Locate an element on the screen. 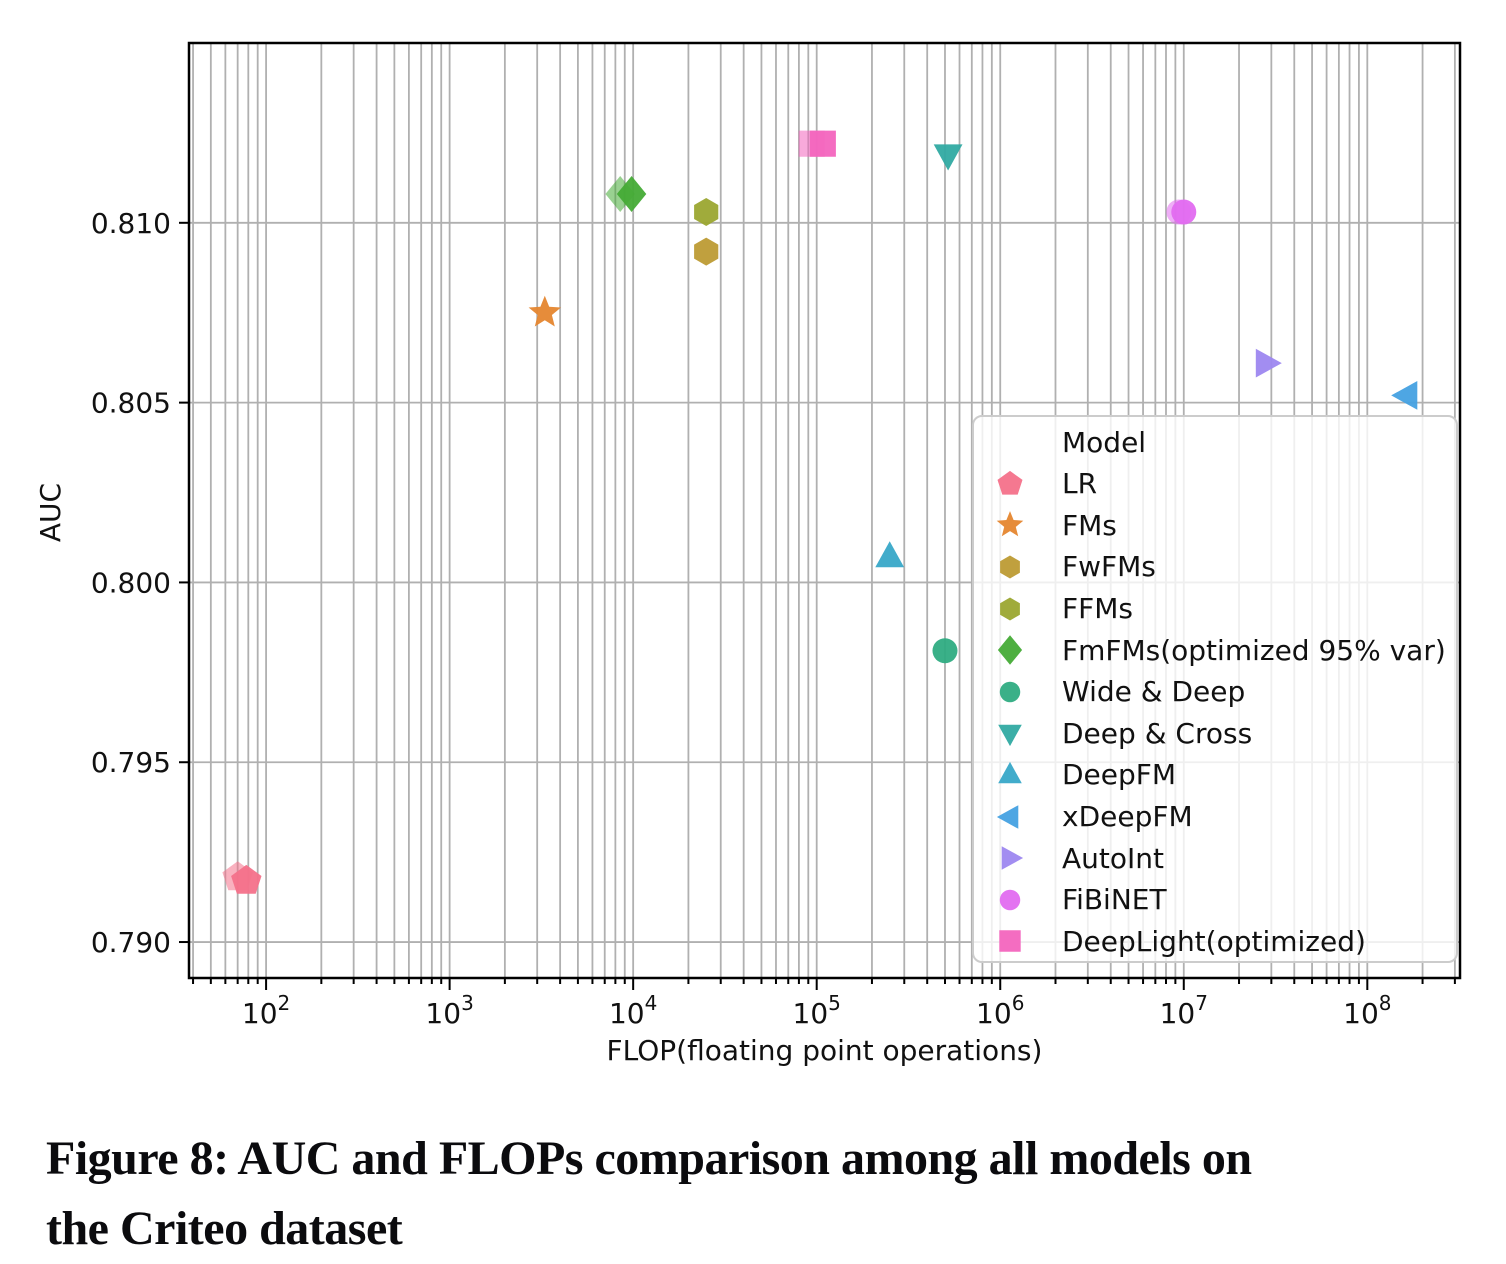 The width and height of the screenshot is (1506, 1264). y-tick-label: 0.795 is located at coordinates (131, 762).